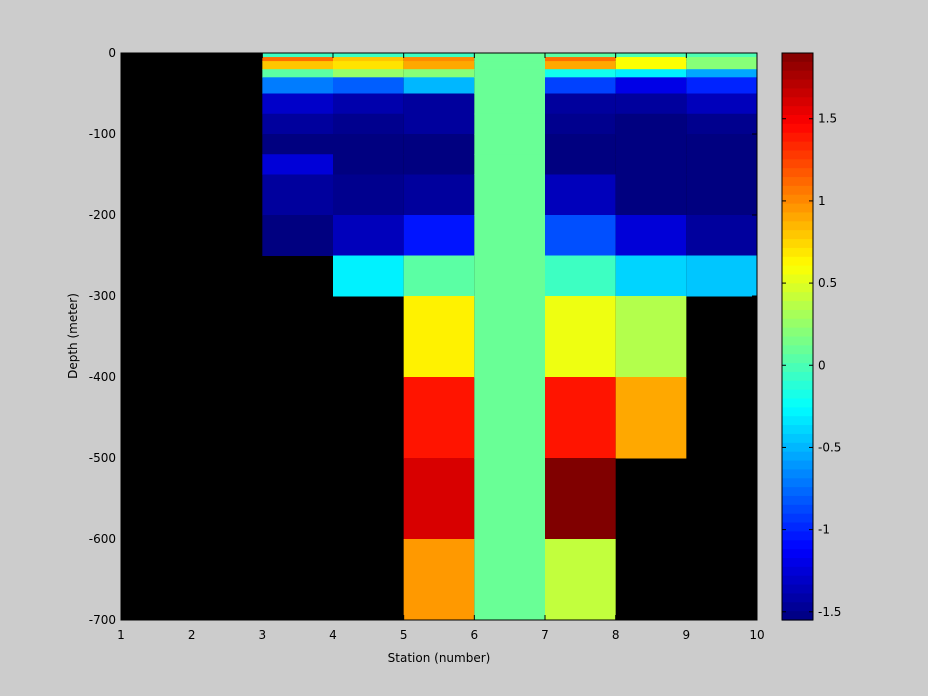  What do you see at coordinates (756, 635) in the screenshot?
I see `x-tick-label: 10` at bounding box center [756, 635].